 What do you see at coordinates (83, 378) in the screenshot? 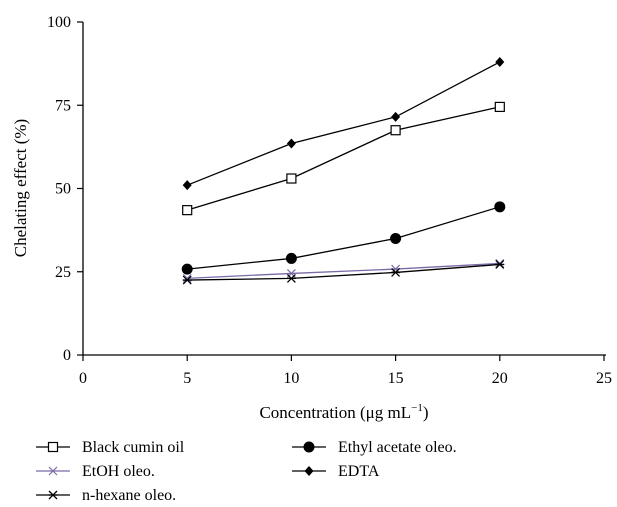
I see `x-tick-label: 0` at bounding box center [83, 378].